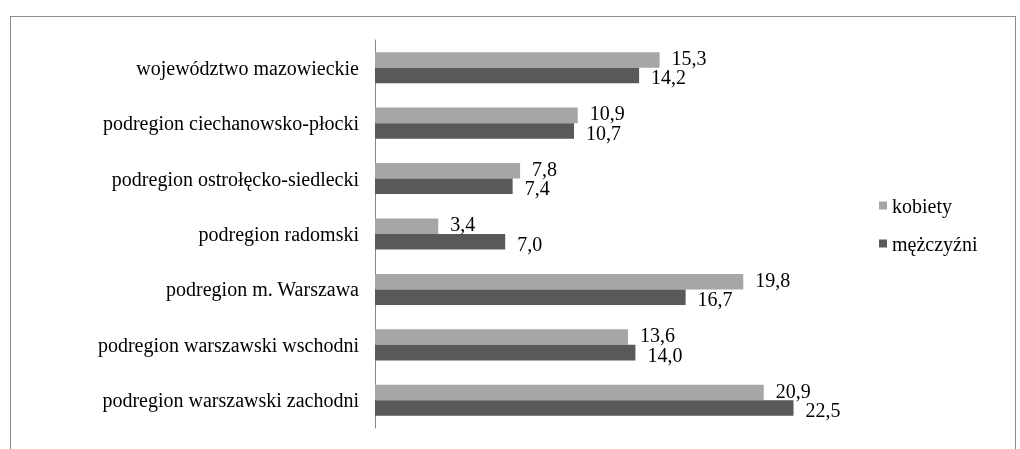 Image resolution: width=1020 pixels, height=449 pixels. I want to click on data-label: 16,7, so click(715, 299).